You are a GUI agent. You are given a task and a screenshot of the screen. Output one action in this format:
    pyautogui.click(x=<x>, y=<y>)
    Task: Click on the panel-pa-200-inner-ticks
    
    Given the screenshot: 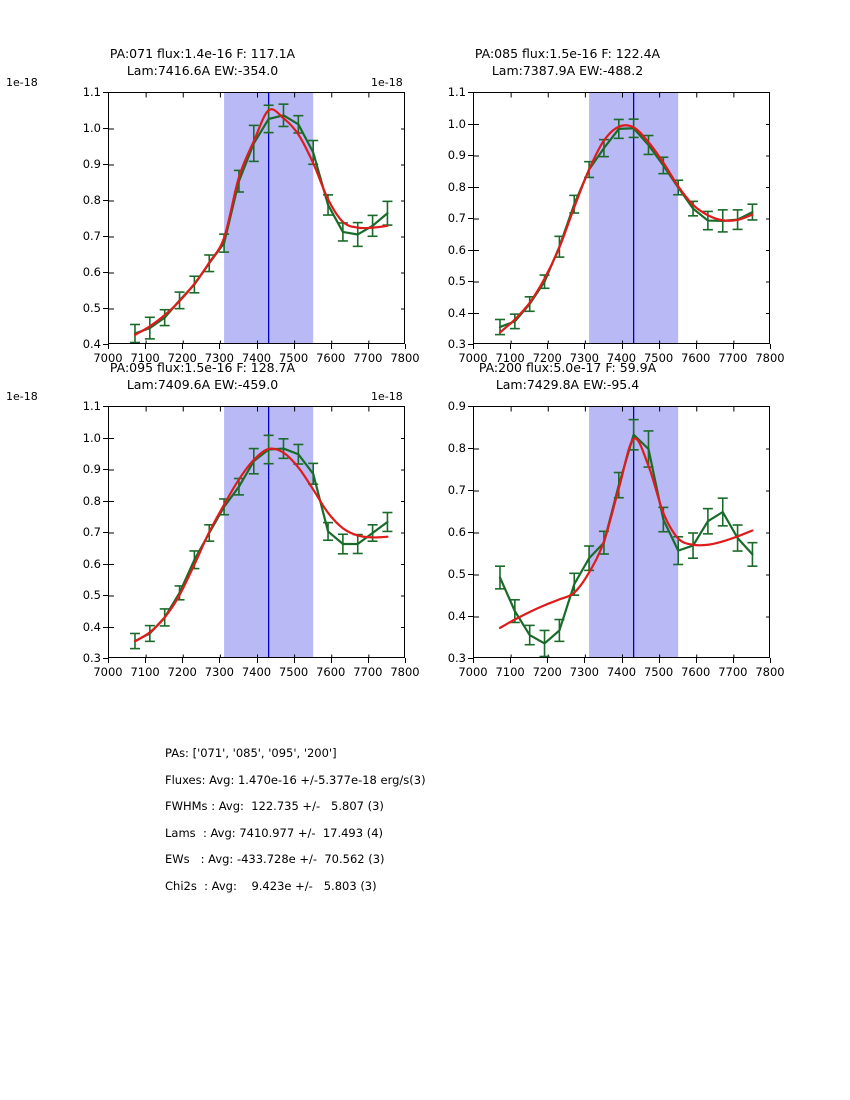 What is the action you would take?
    pyautogui.click(x=621, y=532)
    